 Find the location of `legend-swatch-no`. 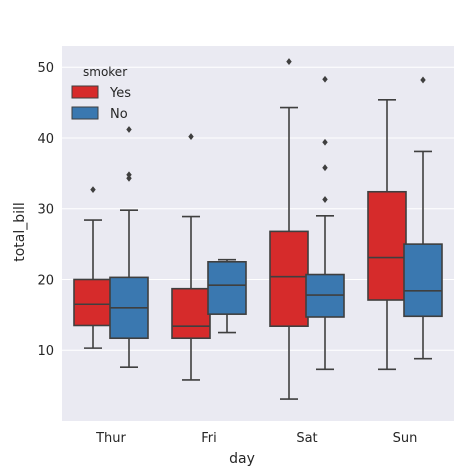

legend-swatch-no is located at coordinates (85, 113).